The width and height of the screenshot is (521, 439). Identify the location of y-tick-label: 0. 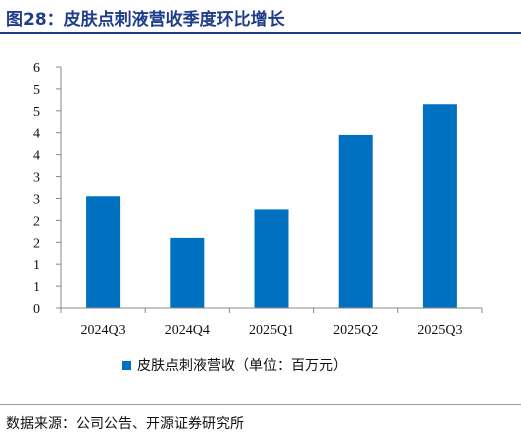
(36, 309).